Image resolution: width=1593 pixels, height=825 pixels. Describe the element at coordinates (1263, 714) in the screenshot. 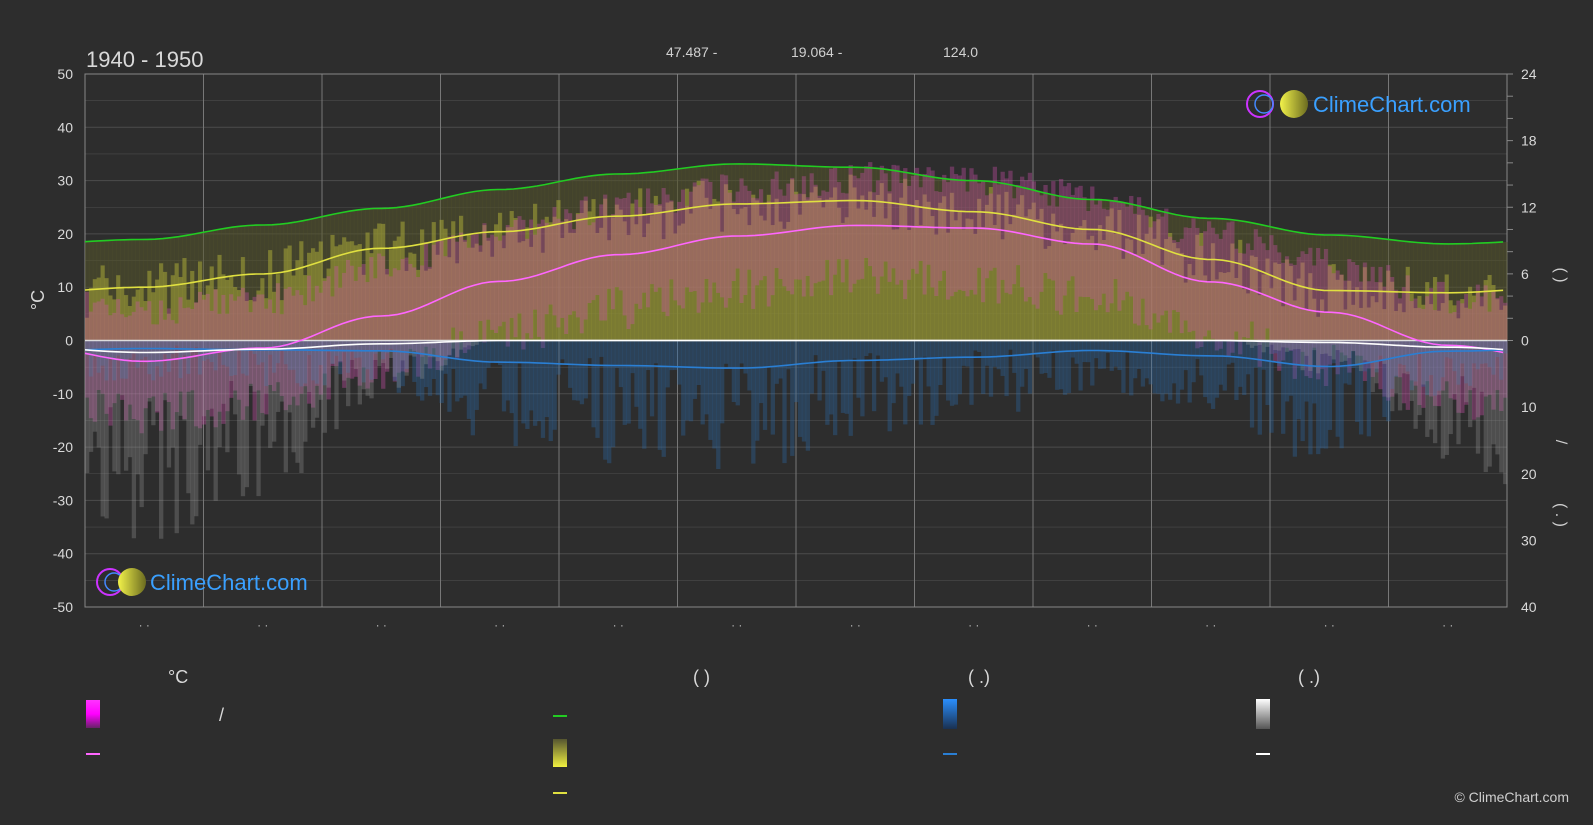

I see `legend-snow-swatch` at that location.